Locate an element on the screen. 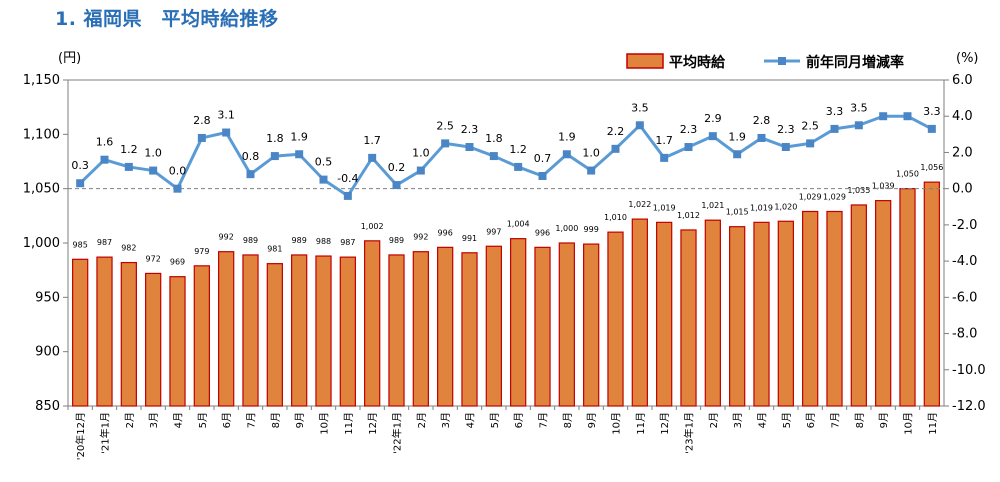 The height and width of the screenshot is (482, 1000). x-tick-label: 9月 is located at coordinates (300, 420).